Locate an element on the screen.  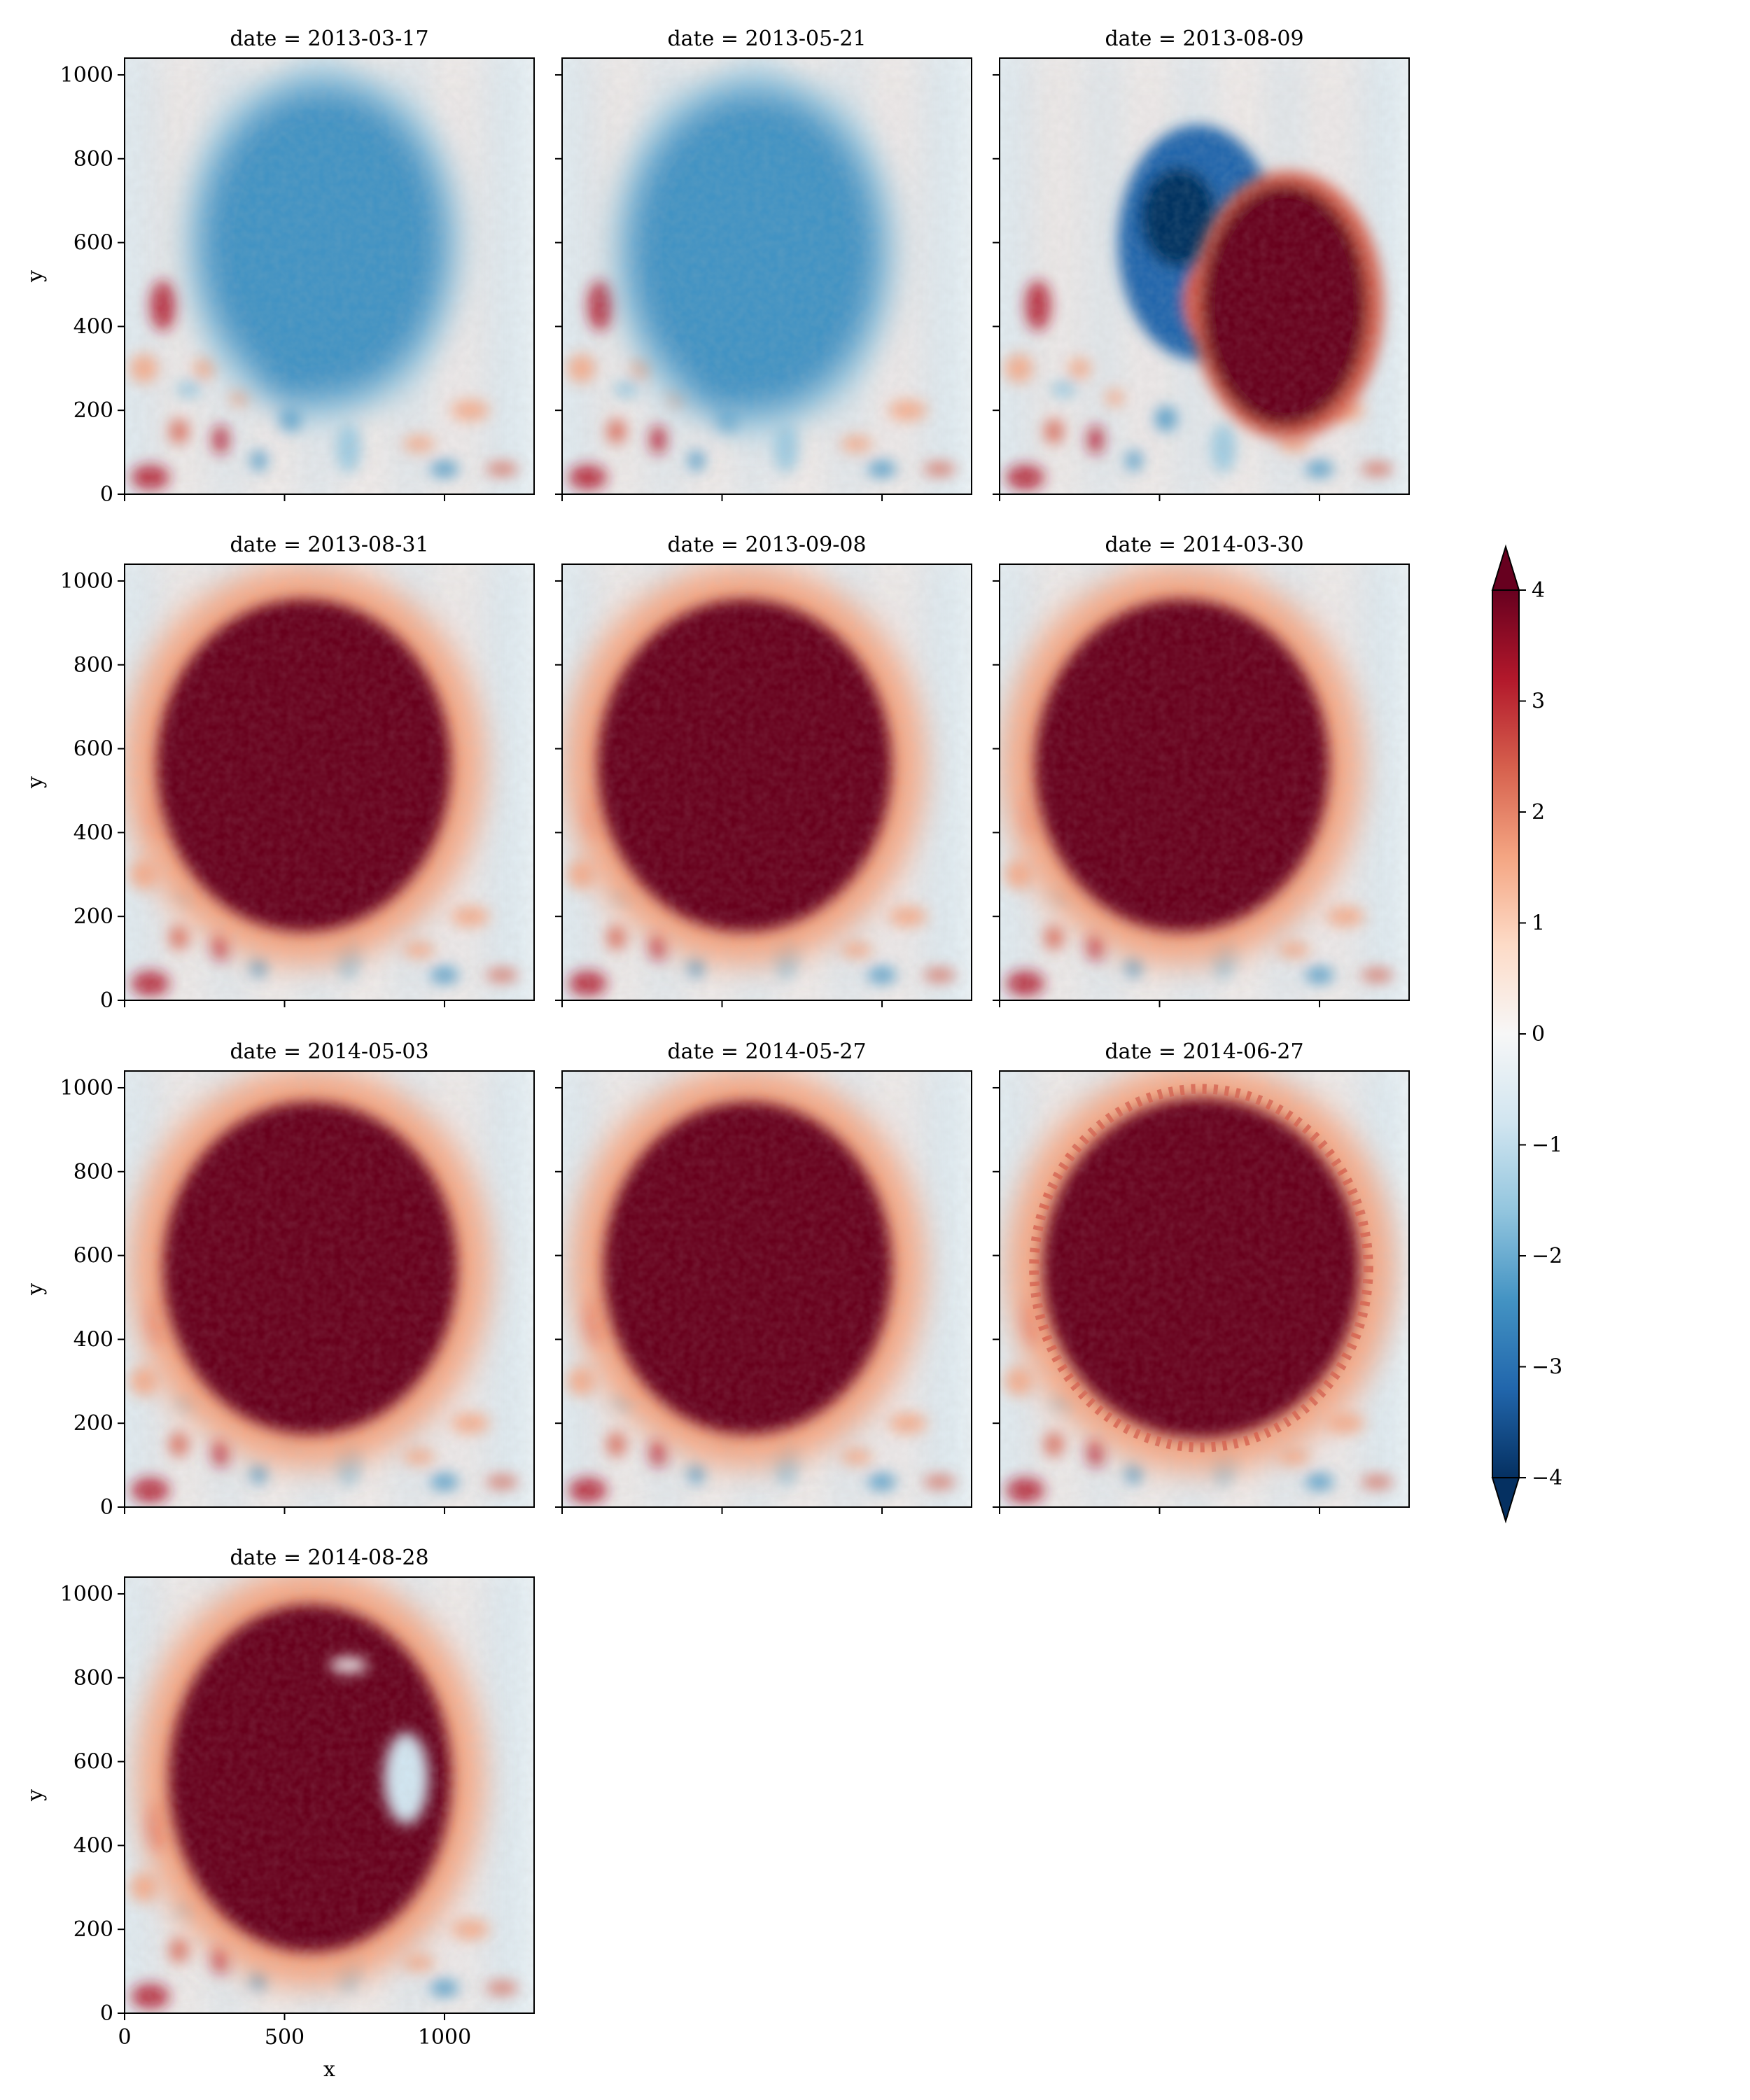
x-tick-label: 500 is located at coordinates (284, 2037).